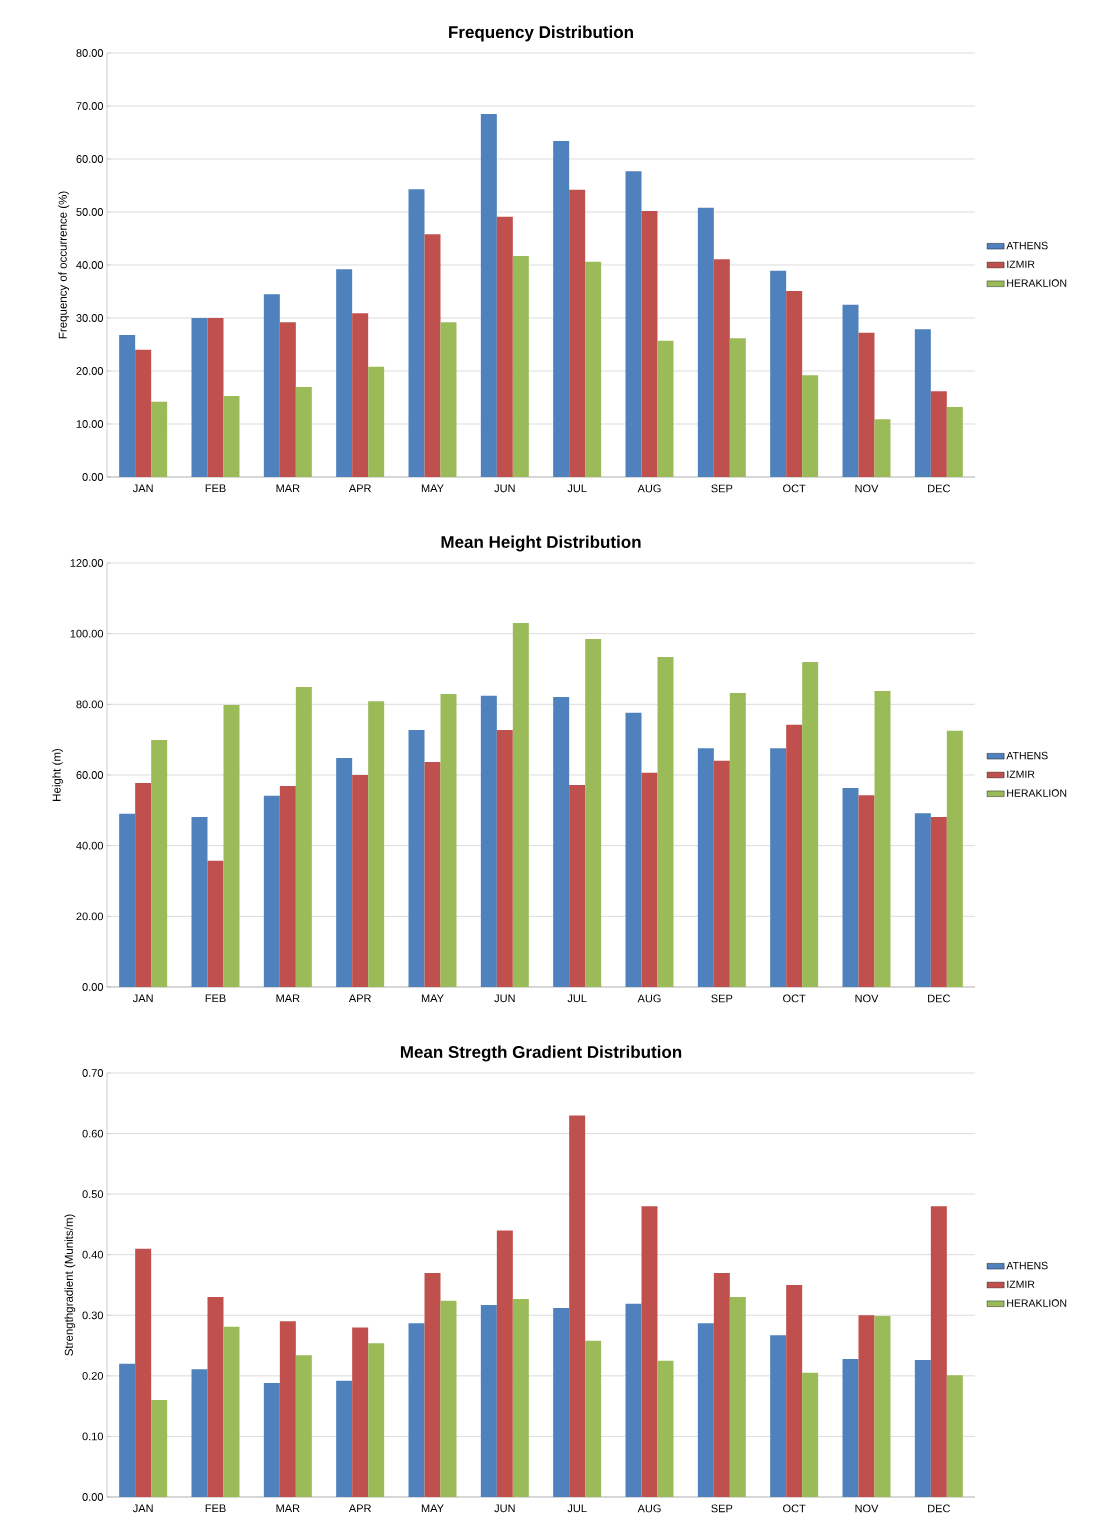  I want to click on y-tick-label: 0.00, so click(93, 1497).